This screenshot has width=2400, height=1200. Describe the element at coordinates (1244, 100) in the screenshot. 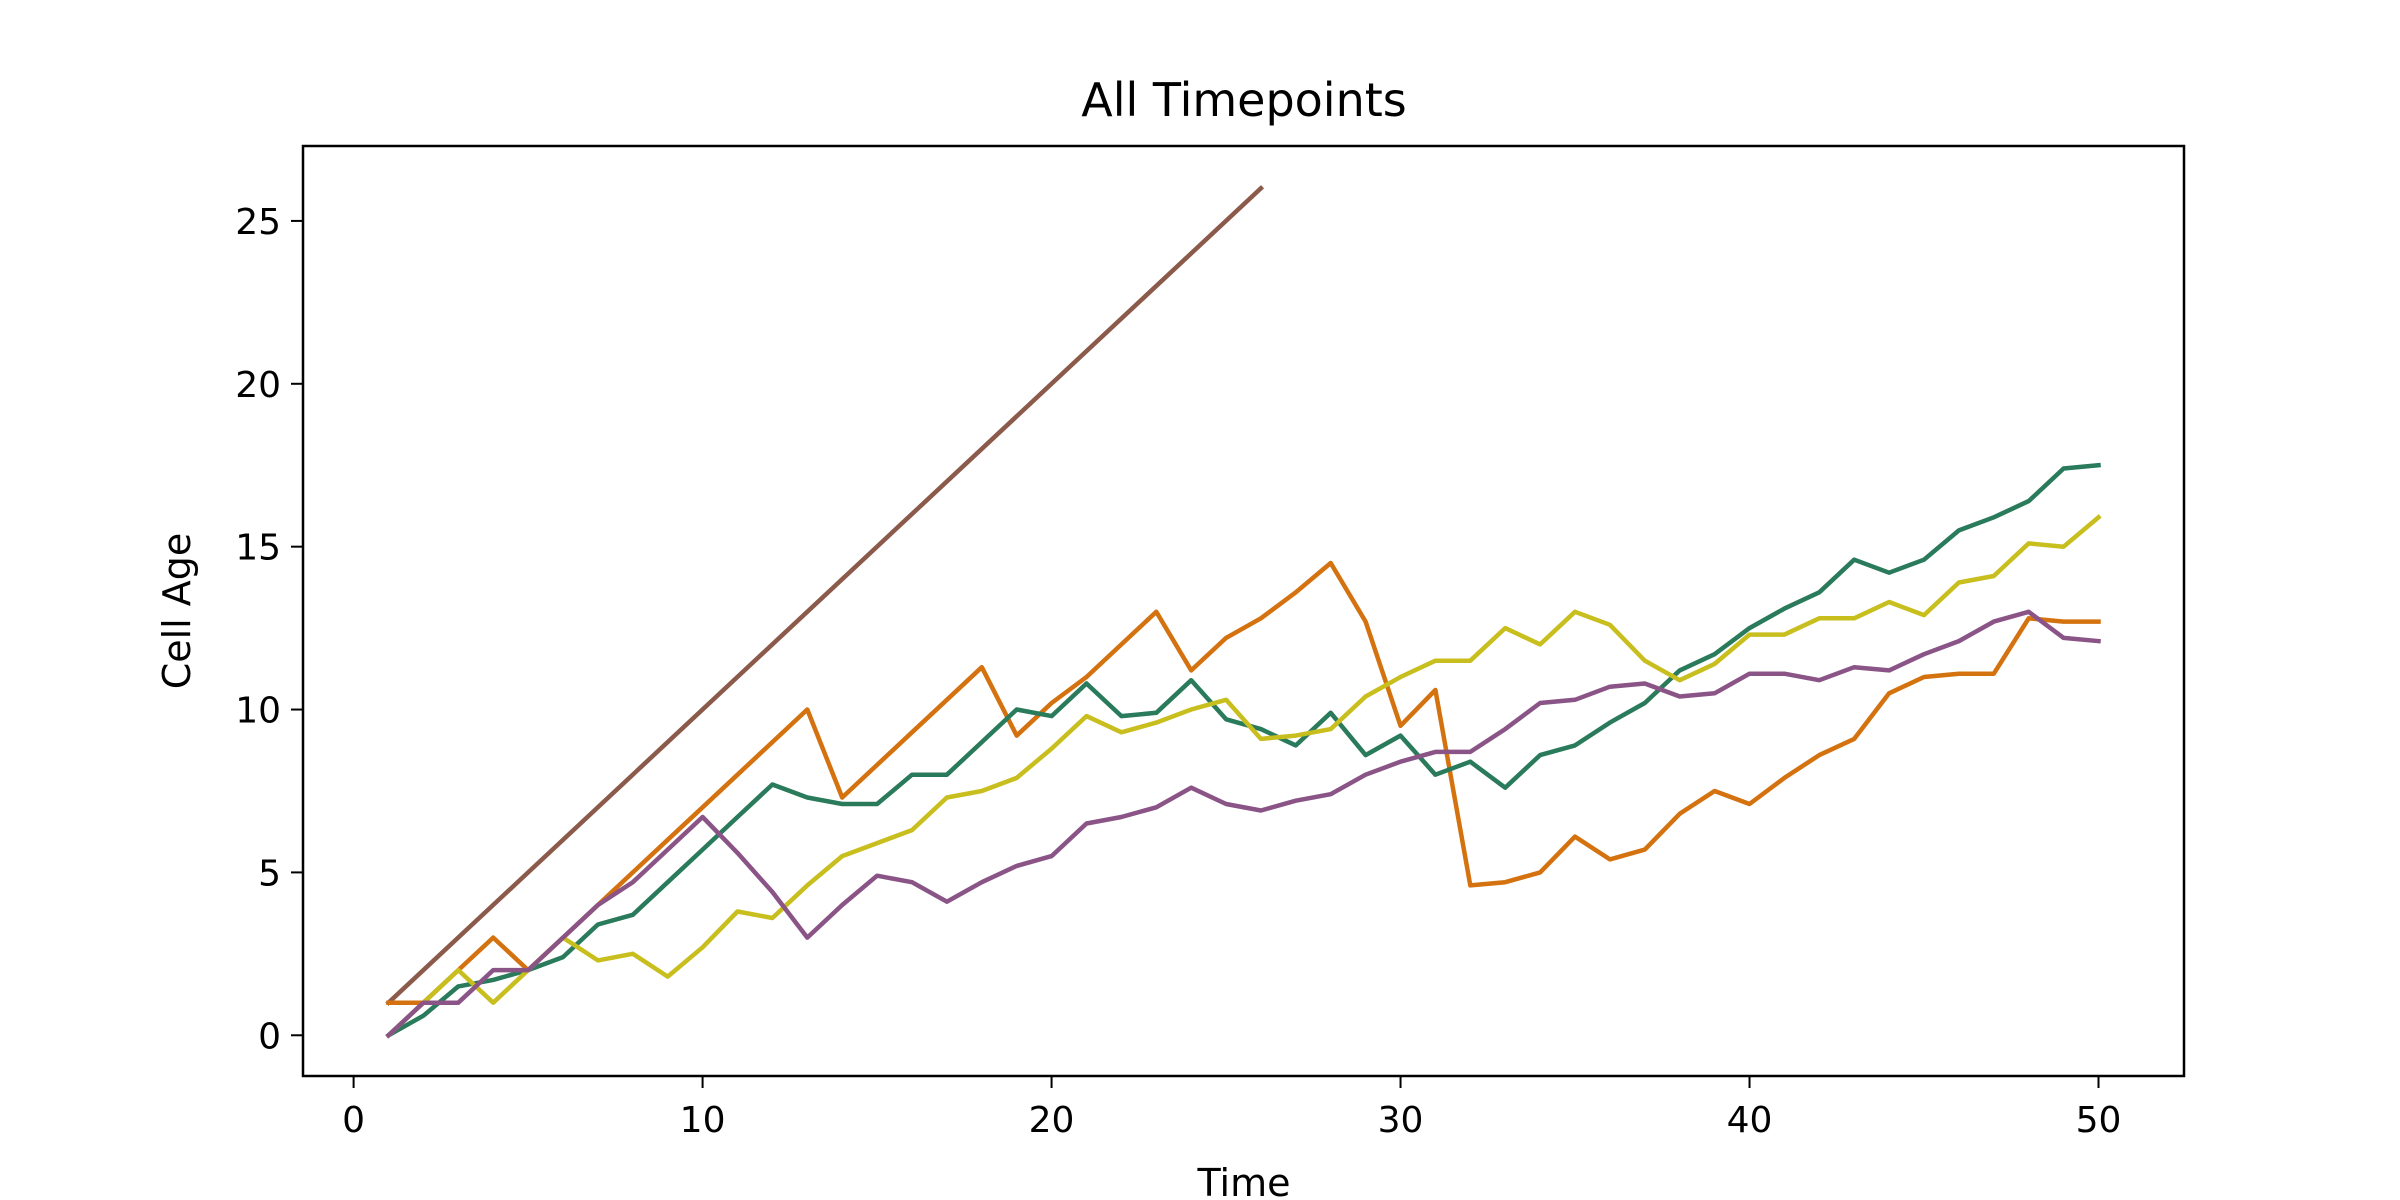

I see `chart-title: All Timepoints` at that location.